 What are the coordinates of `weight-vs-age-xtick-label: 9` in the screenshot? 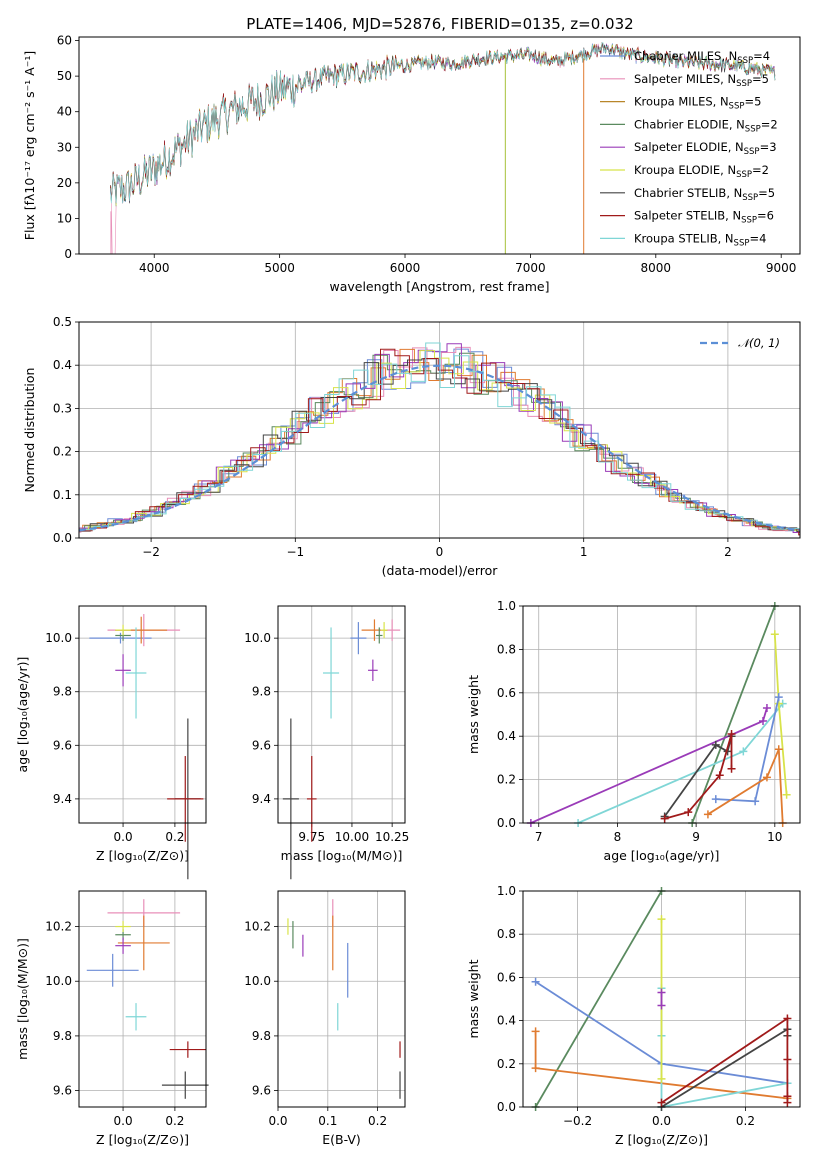 It's located at (696, 837).